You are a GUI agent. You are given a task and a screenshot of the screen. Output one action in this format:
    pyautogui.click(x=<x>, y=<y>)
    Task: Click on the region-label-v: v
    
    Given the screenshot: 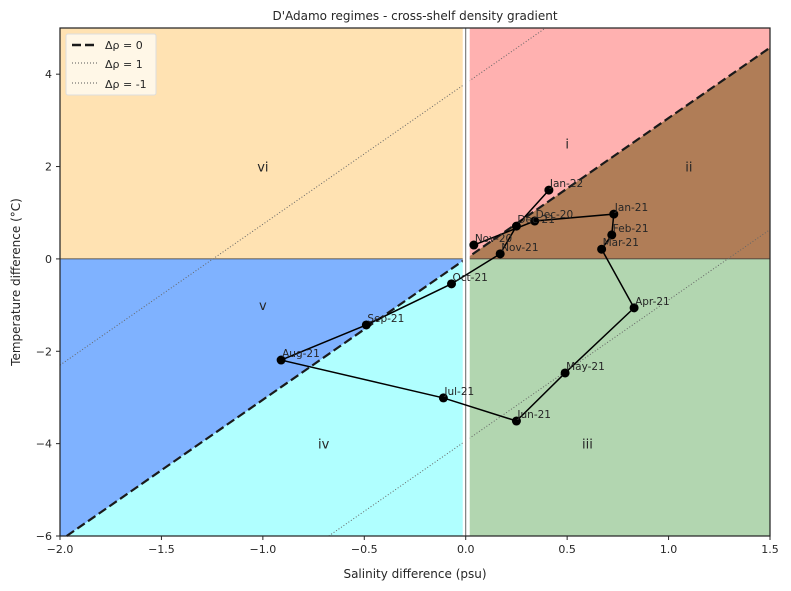 What is the action you would take?
    pyautogui.click(x=263, y=306)
    